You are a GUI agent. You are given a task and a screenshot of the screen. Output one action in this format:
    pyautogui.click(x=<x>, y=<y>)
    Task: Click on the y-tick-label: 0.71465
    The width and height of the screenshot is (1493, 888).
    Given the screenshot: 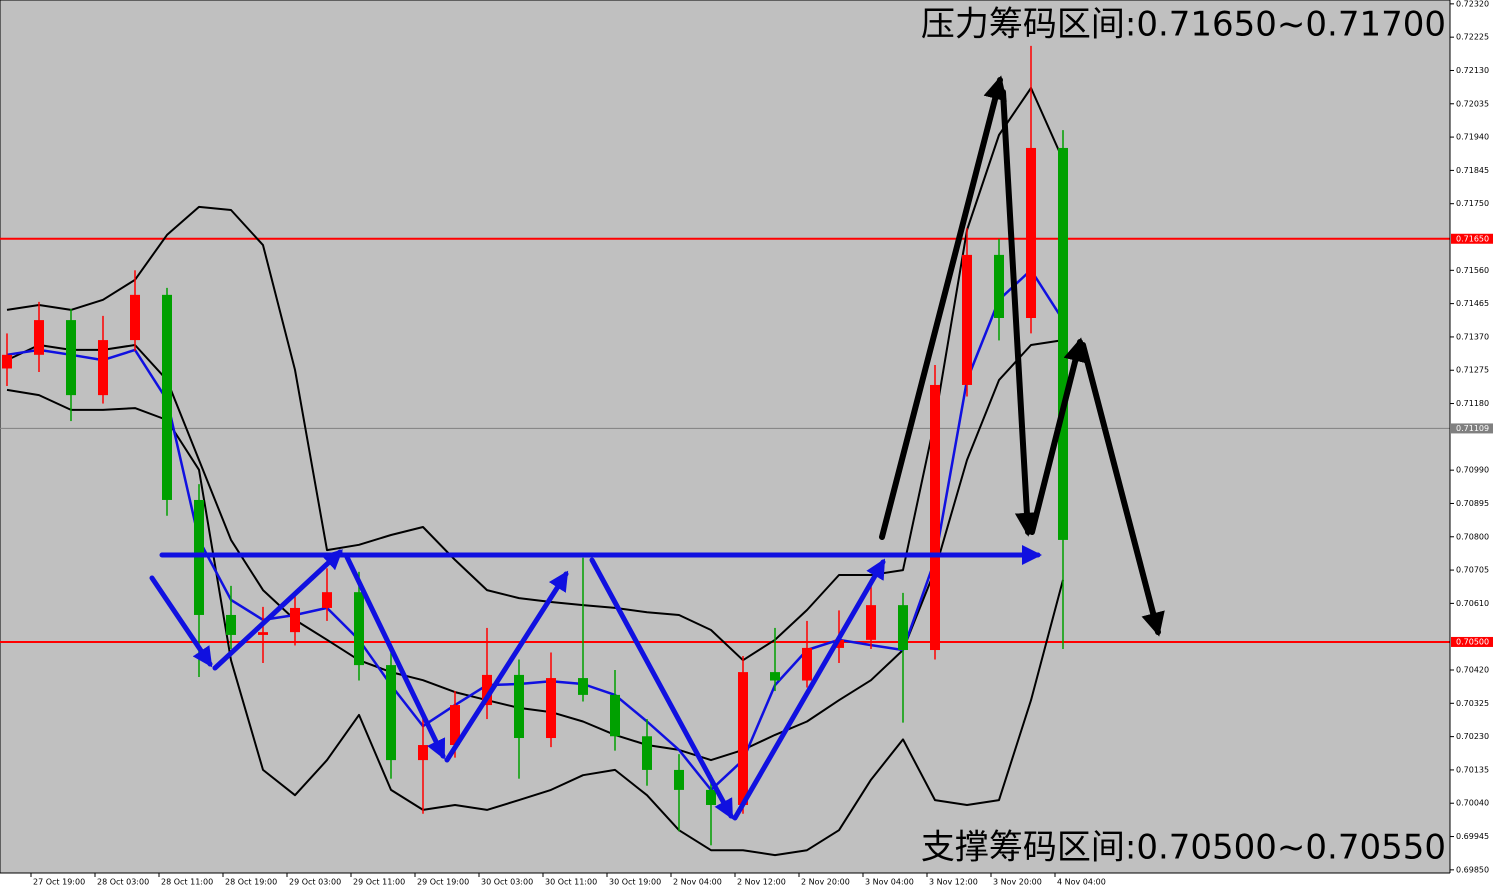 What is the action you would take?
    pyautogui.click(x=1472, y=303)
    